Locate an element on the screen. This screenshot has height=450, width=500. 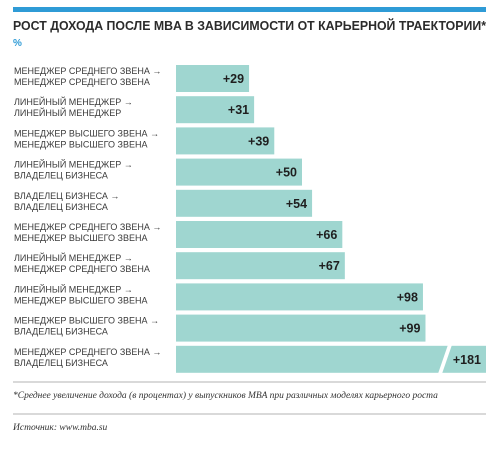
value-label: +31 is located at coordinates (238, 110).